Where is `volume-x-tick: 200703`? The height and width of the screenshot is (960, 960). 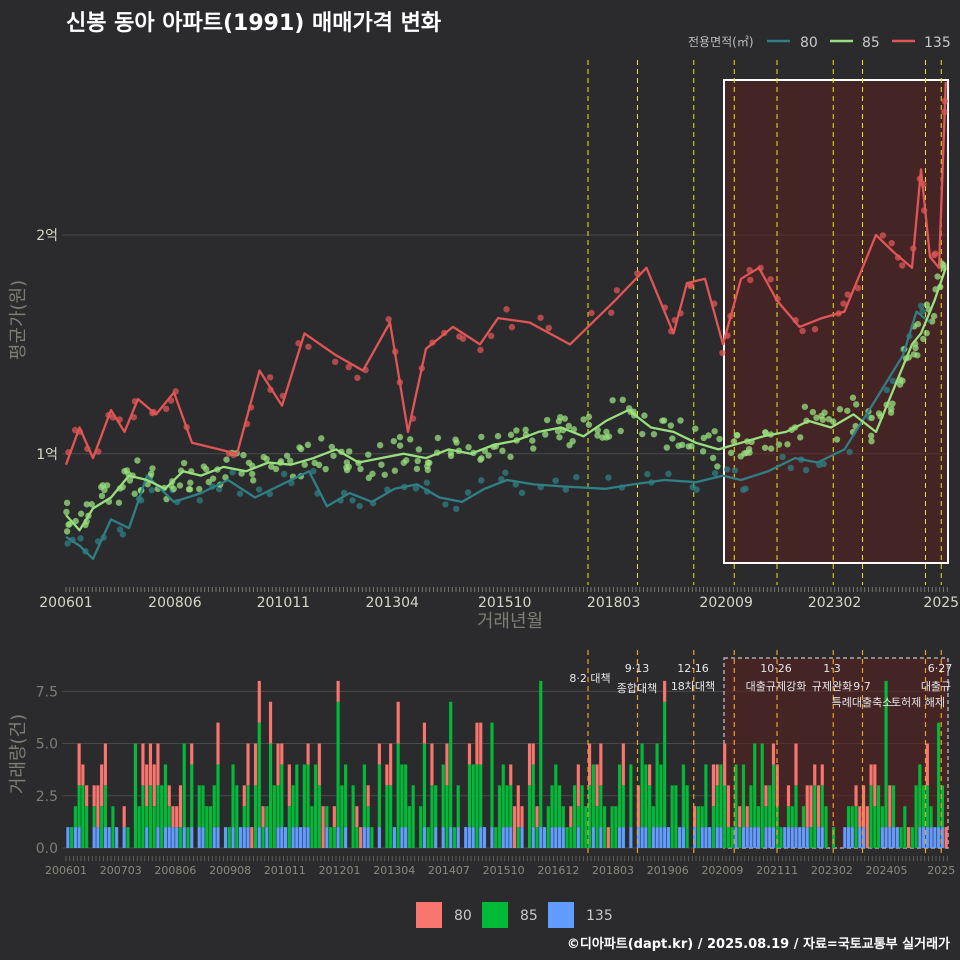
volume-x-tick: 200703 is located at coordinates (121, 870).